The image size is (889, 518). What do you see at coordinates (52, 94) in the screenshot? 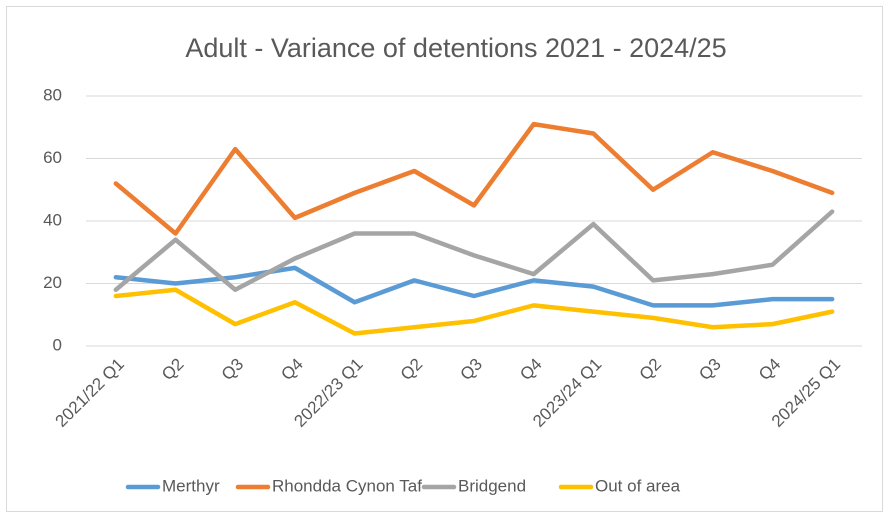
I see `y-tick-label: 80` at bounding box center [52, 94].